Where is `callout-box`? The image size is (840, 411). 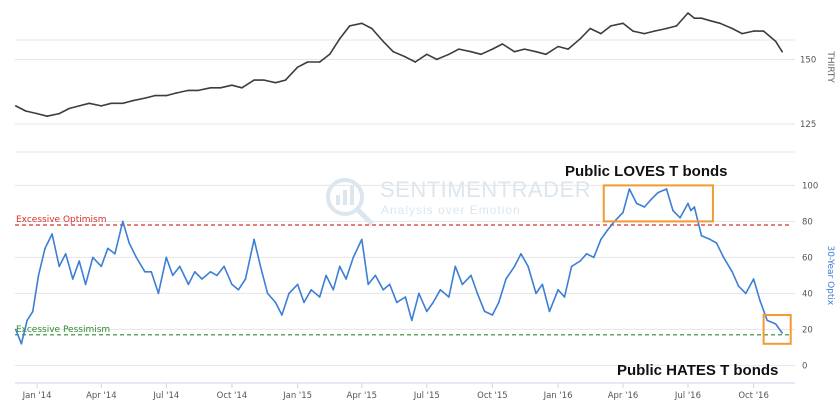
callout-box is located at coordinates (658, 203).